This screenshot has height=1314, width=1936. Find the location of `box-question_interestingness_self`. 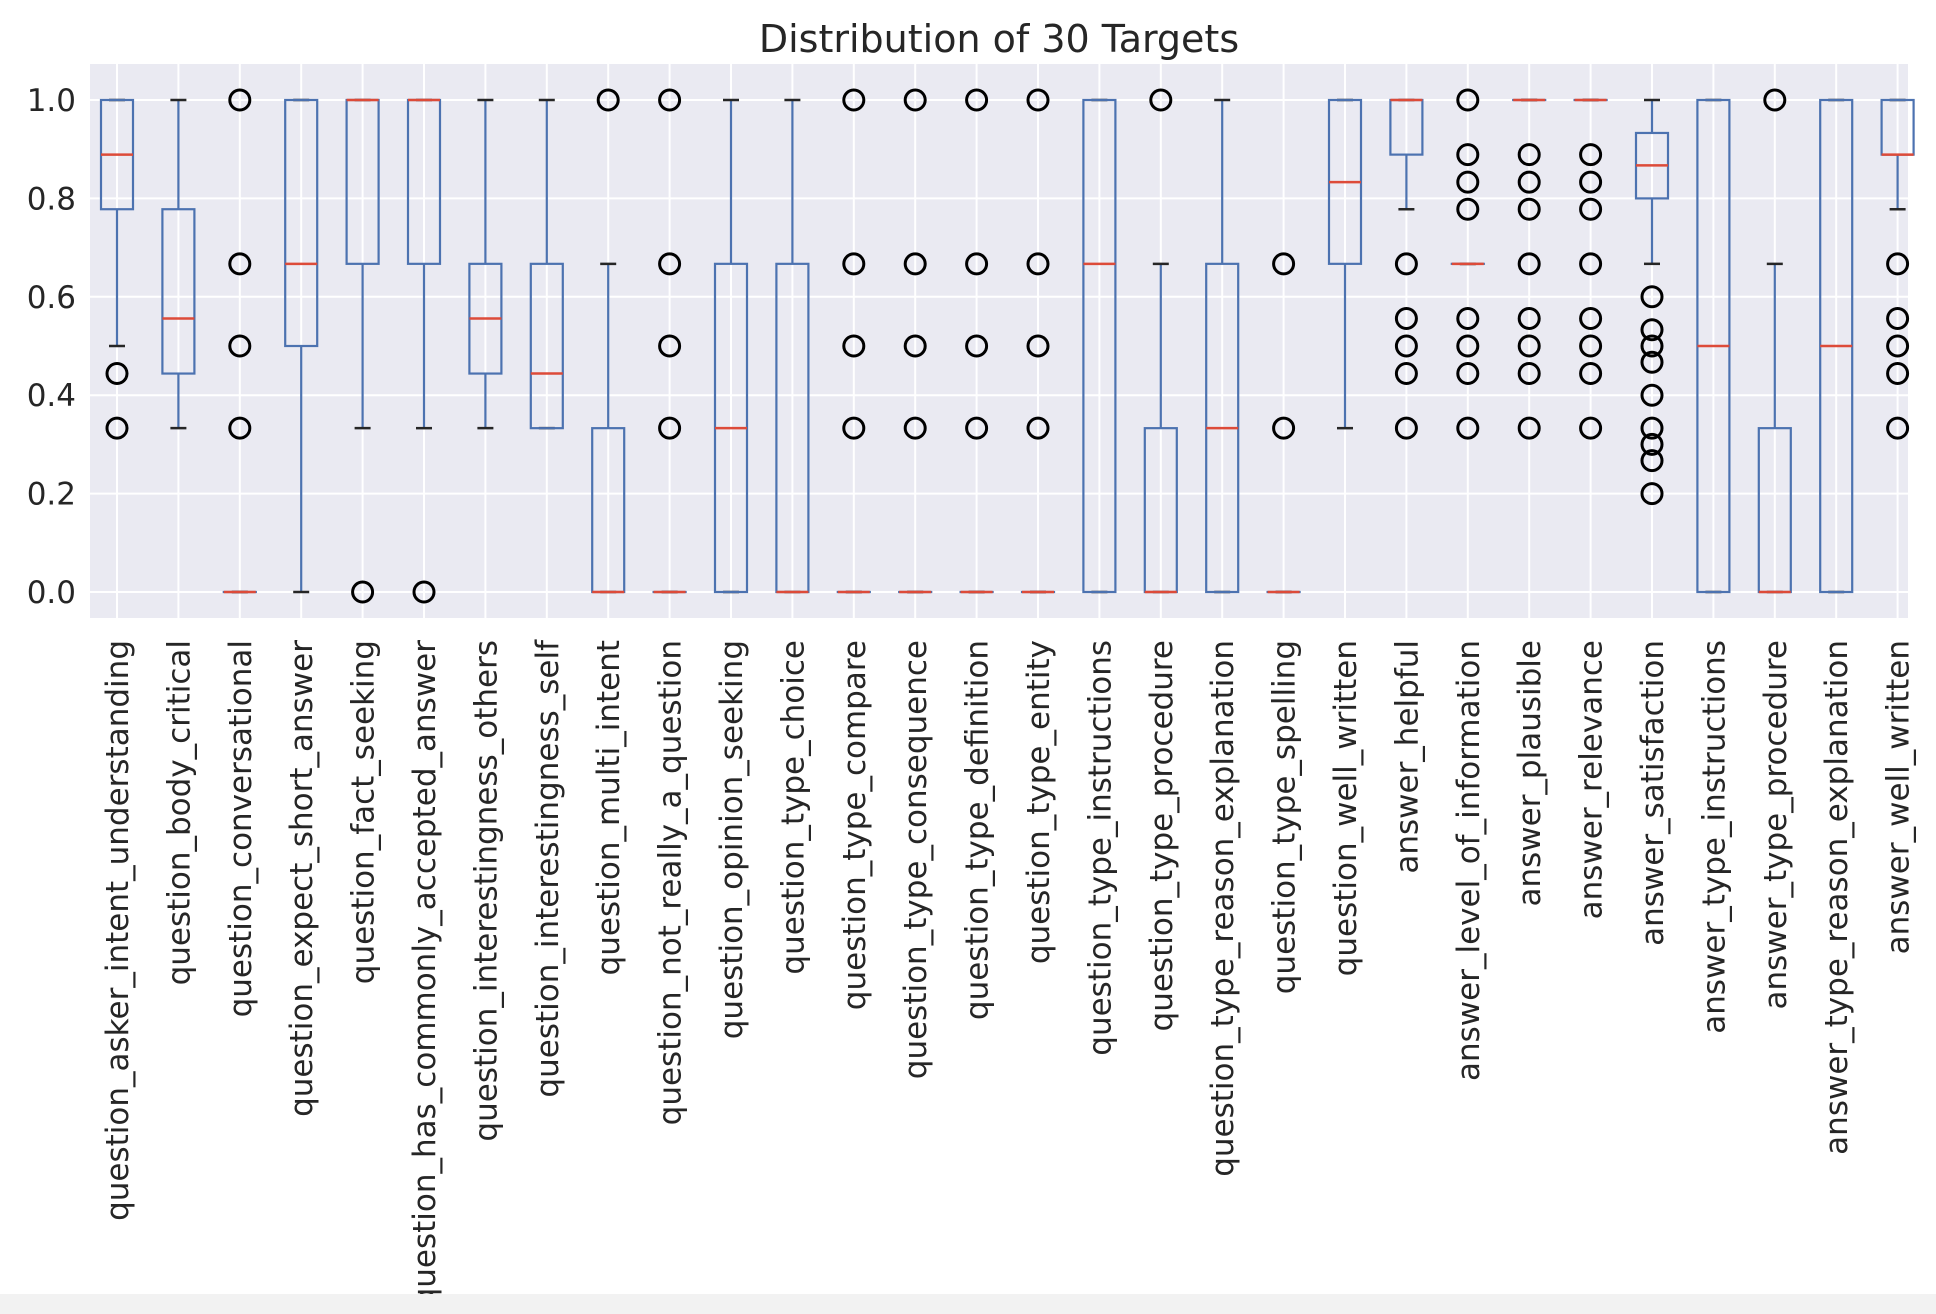

box-question_interestingness_self is located at coordinates (546, 264).